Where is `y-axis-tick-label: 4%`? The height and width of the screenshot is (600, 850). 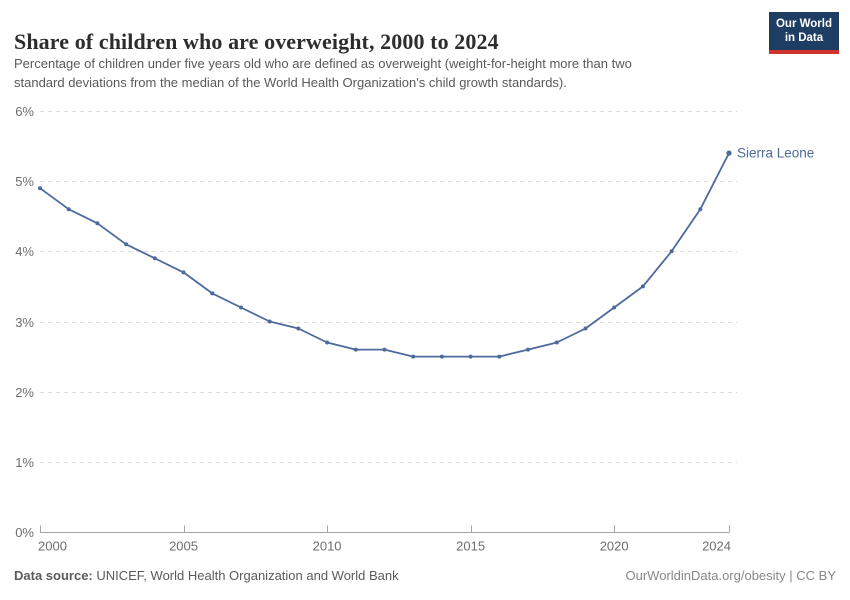
y-axis-tick-label: 4% is located at coordinates (24, 251).